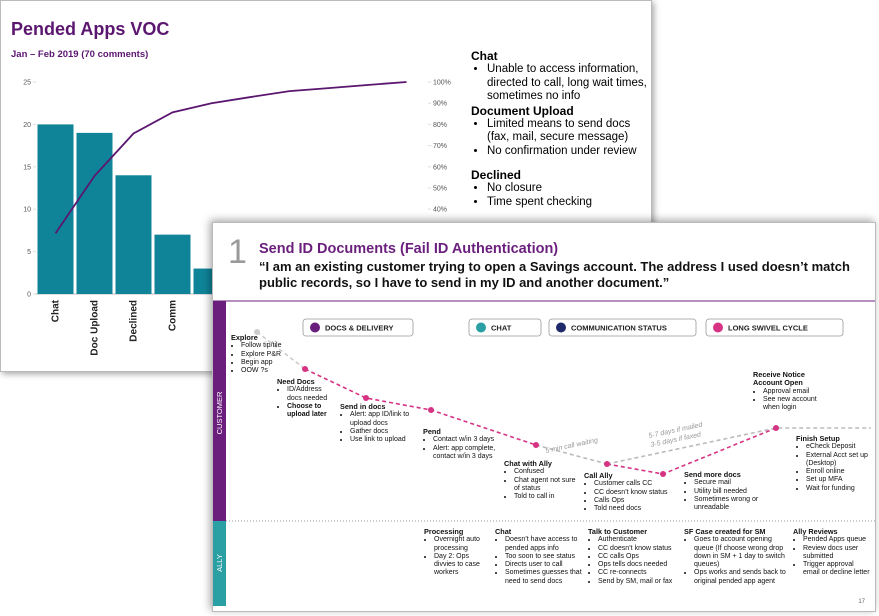 The height and width of the screenshot is (616, 879). Describe the element at coordinates (798, 404) in the screenshot. I see `step-item: See new account when login` at that location.